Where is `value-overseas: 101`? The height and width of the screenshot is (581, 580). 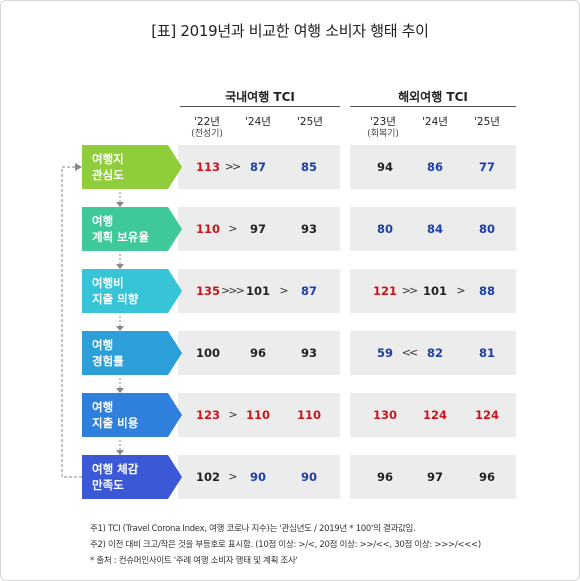 value-overseas: 101 is located at coordinates (434, 291).